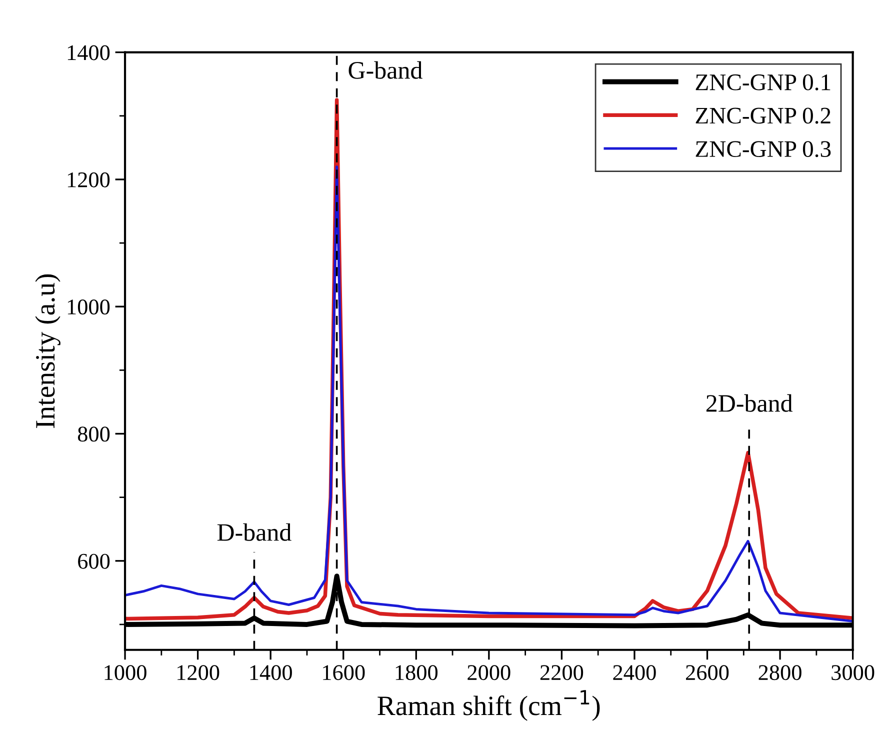 This screenshot has width=893, height=747. Describe the element at coordinates (489, 672) in the screenshot. I see `x-tick-label: 2000` at that location.